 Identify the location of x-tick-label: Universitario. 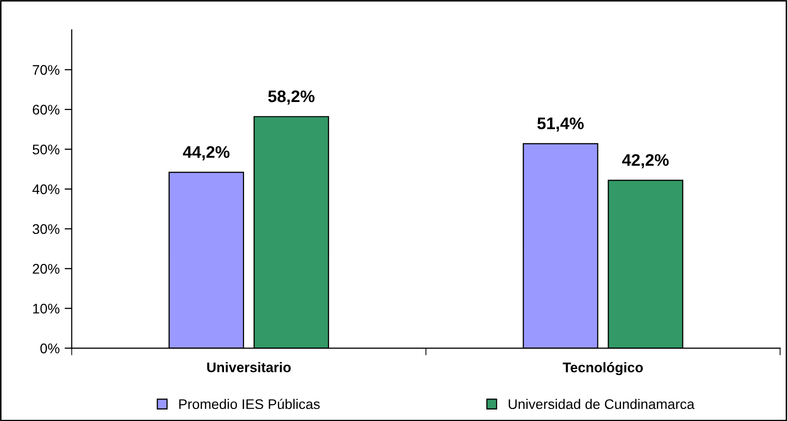
(249, 367).